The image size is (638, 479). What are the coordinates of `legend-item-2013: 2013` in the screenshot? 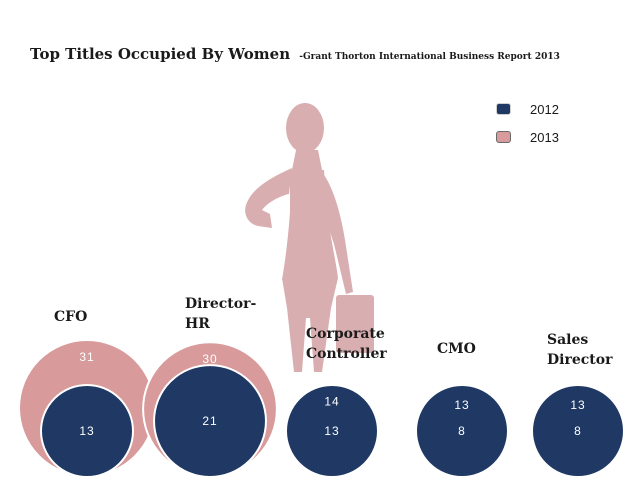 It's located at (527, 137).